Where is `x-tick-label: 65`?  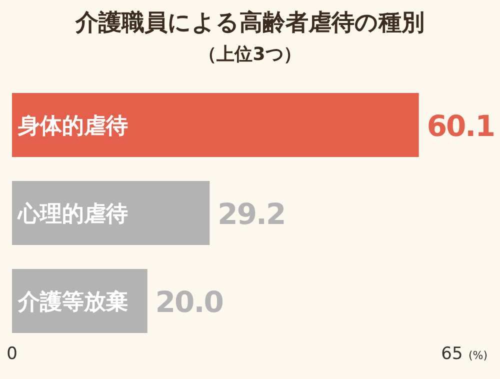
x-tick-label: 65 is located at coordinates (452, 354).